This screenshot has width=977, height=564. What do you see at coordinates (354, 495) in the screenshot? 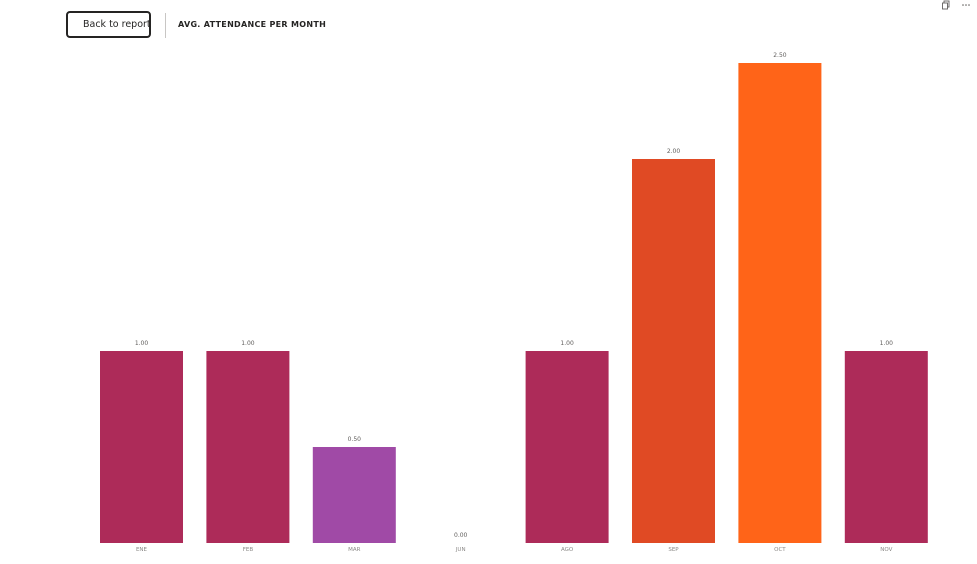
I see `bar-mar` at bounding box center [354, 495].